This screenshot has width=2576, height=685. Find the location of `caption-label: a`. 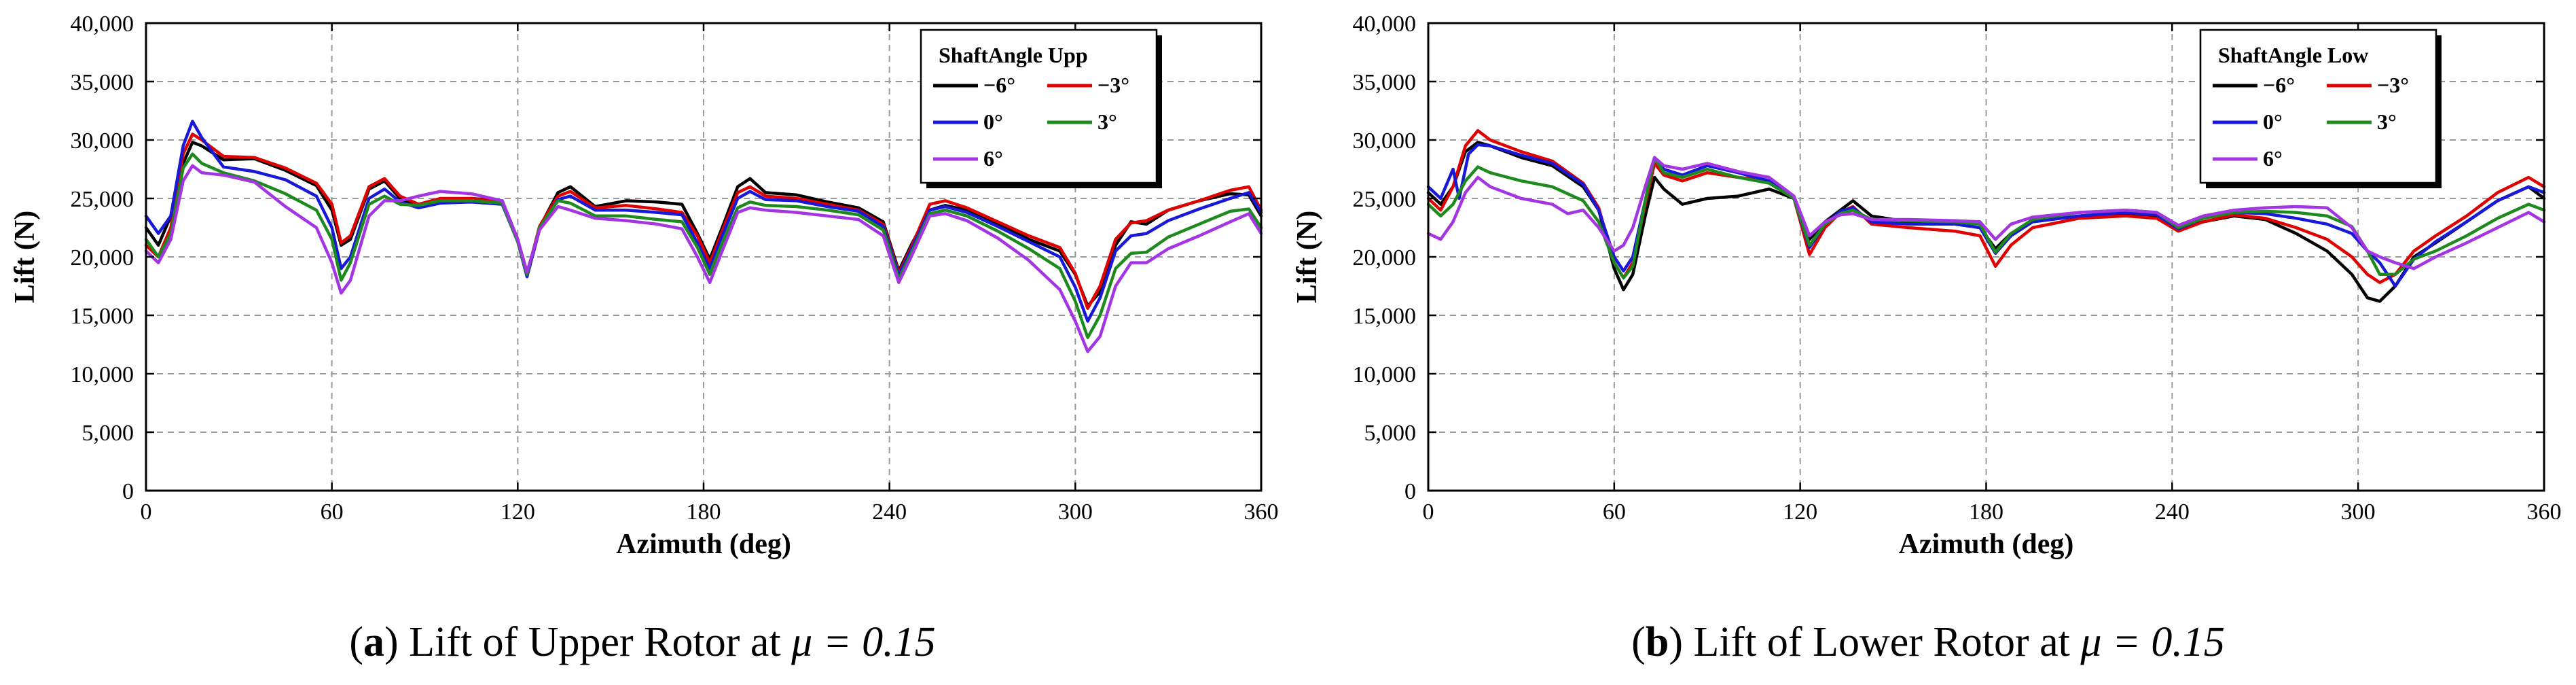

caption-label: a is located at coordinates (373, 642).